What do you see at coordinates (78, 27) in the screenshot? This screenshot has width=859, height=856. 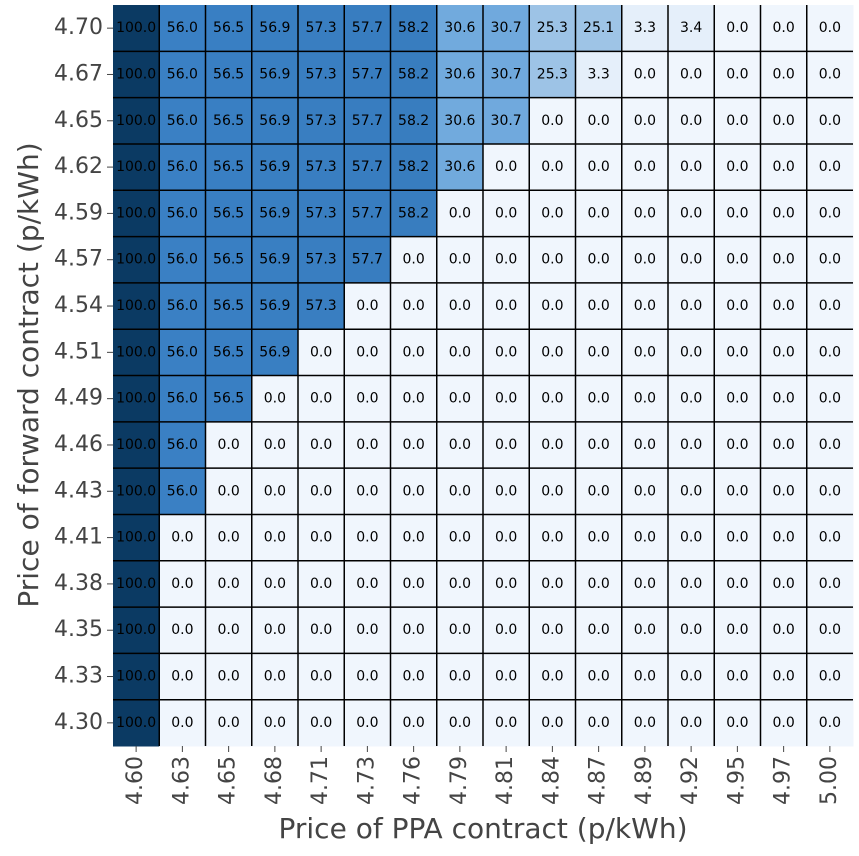 I see `y-tick-label: 4.70` at bounding box center [78, 27].